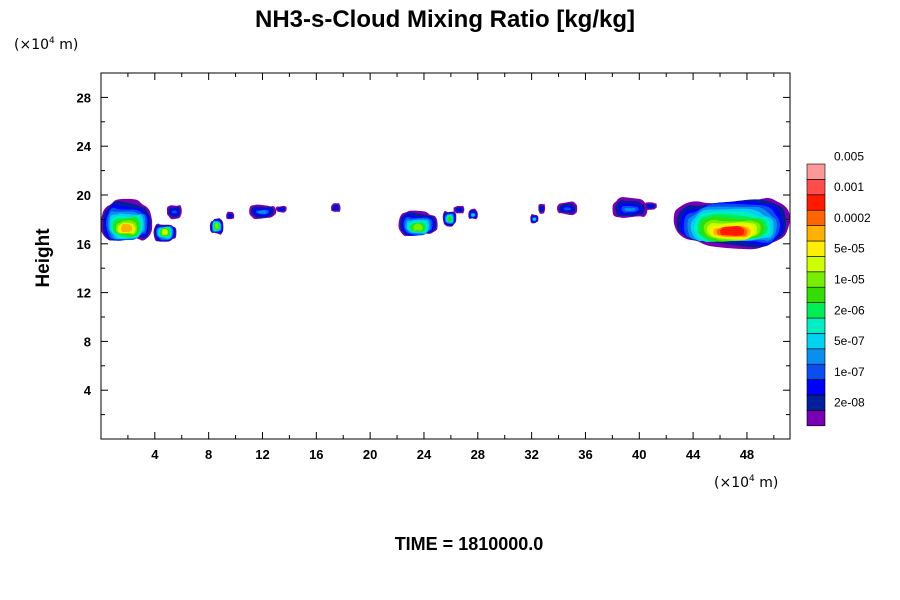 This screenshot has width=900, height=600. What do you see at coordinates (262, 454) in the screenshot?
I see `x-tick-label: 12` at bounding box center [262, 454].